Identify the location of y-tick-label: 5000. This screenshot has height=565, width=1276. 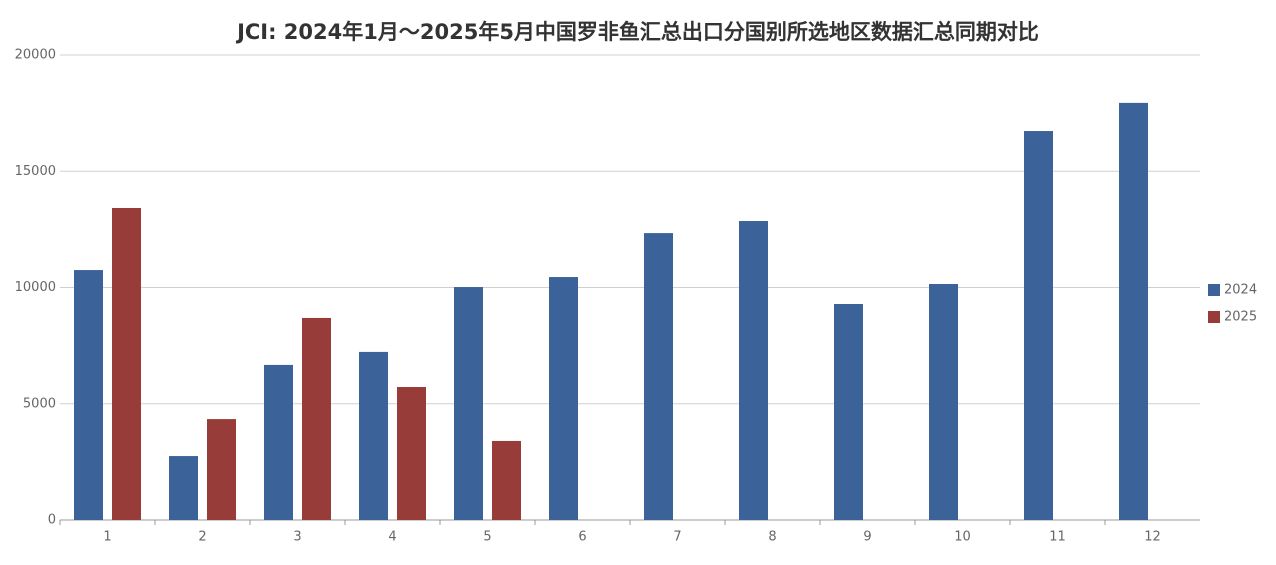
(39, 403).